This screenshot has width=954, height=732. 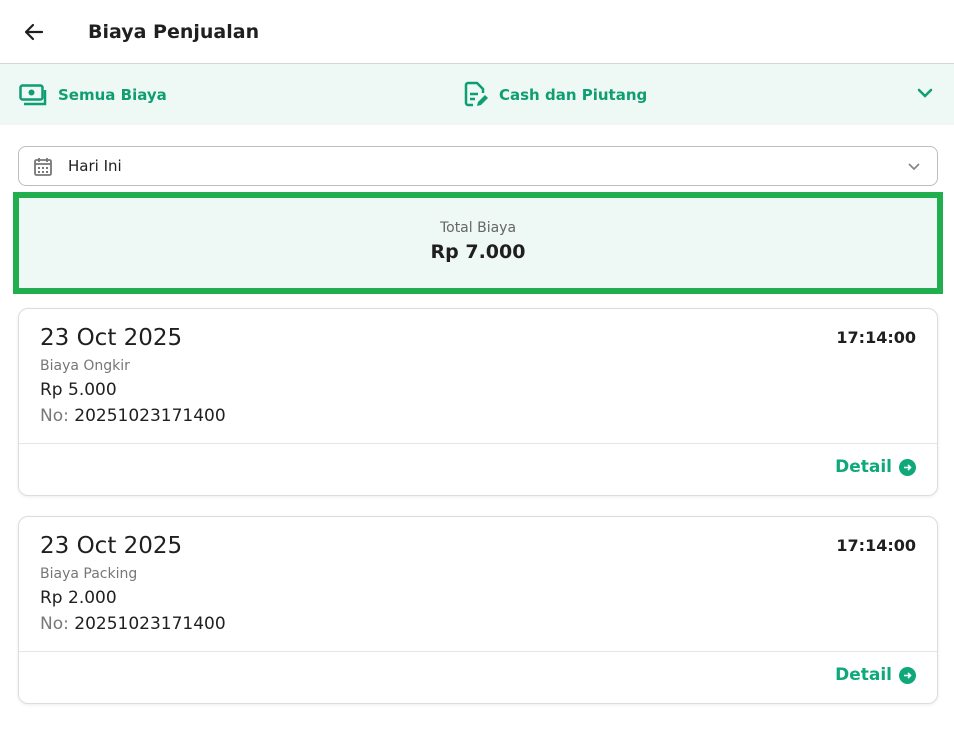 What do you see at coordinates (478, 166) in the screenshot?
I see `date-range-select: Hari Ini` at bounding box center [478, 166].